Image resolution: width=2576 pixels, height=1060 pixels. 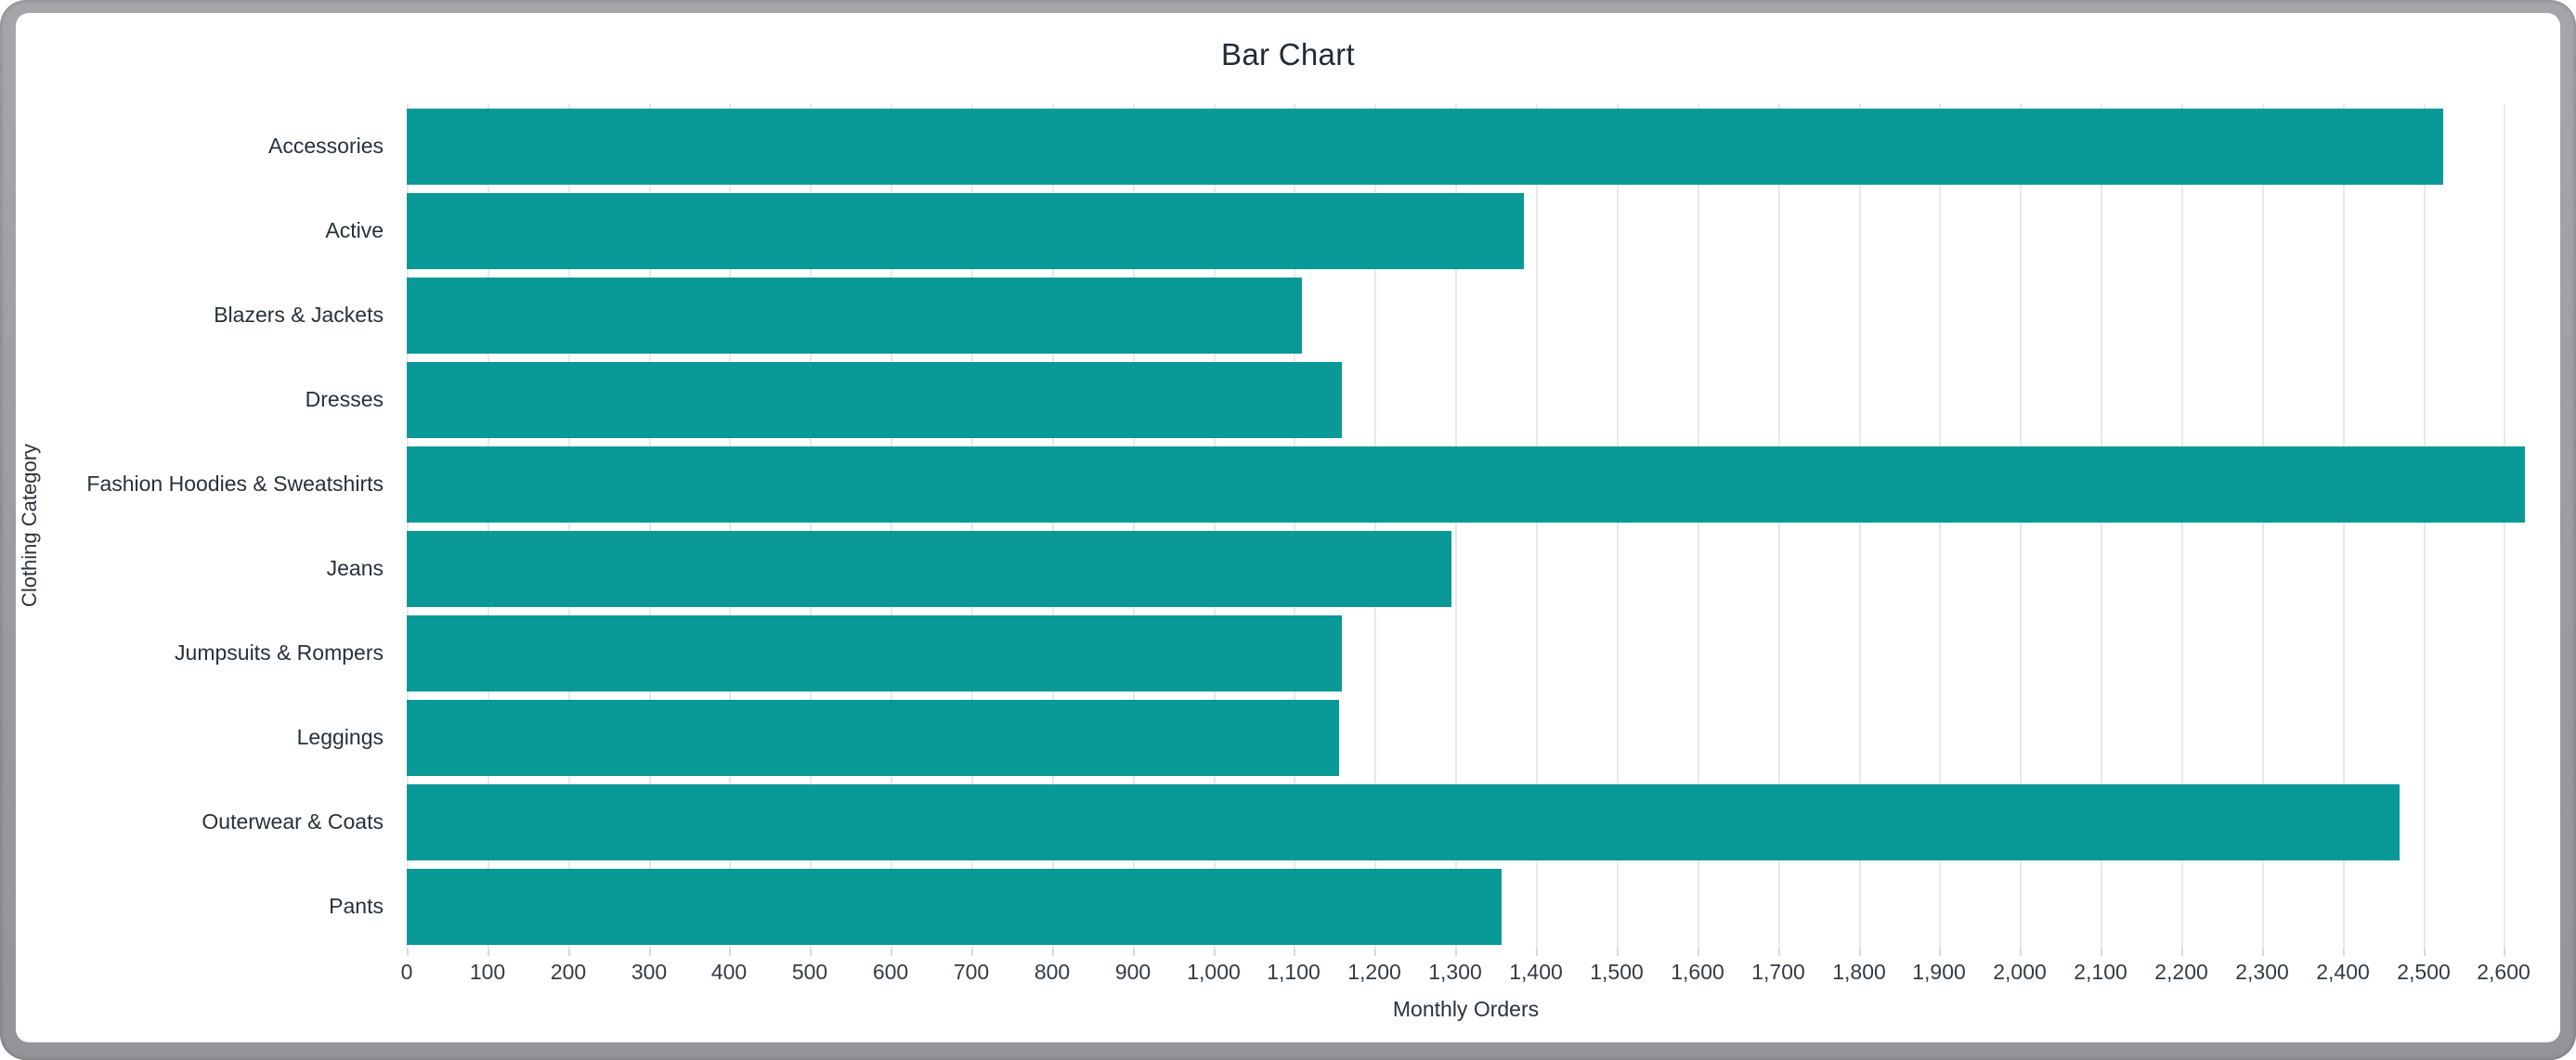 What do you see at coordinates (344, 399) in the screenshot?
I see `y-axis-label-dresses: Dresses` at bounding box center [344, 399].